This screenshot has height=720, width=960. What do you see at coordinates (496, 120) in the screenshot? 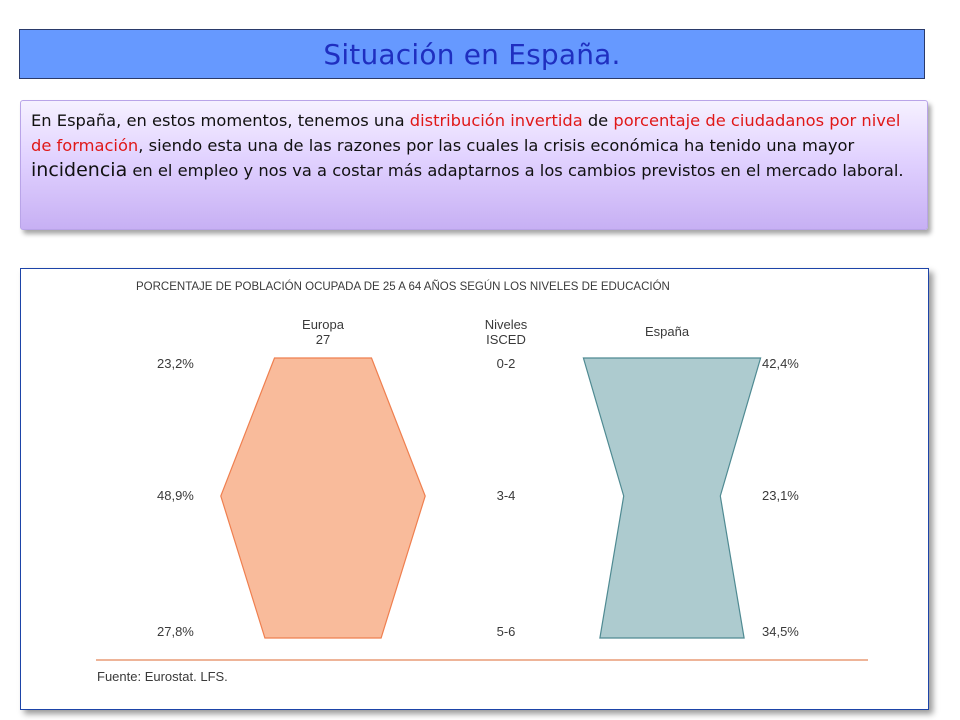
I see `intro-highlight-distribucion: distribución invertida` at bounding box center [496, 120].